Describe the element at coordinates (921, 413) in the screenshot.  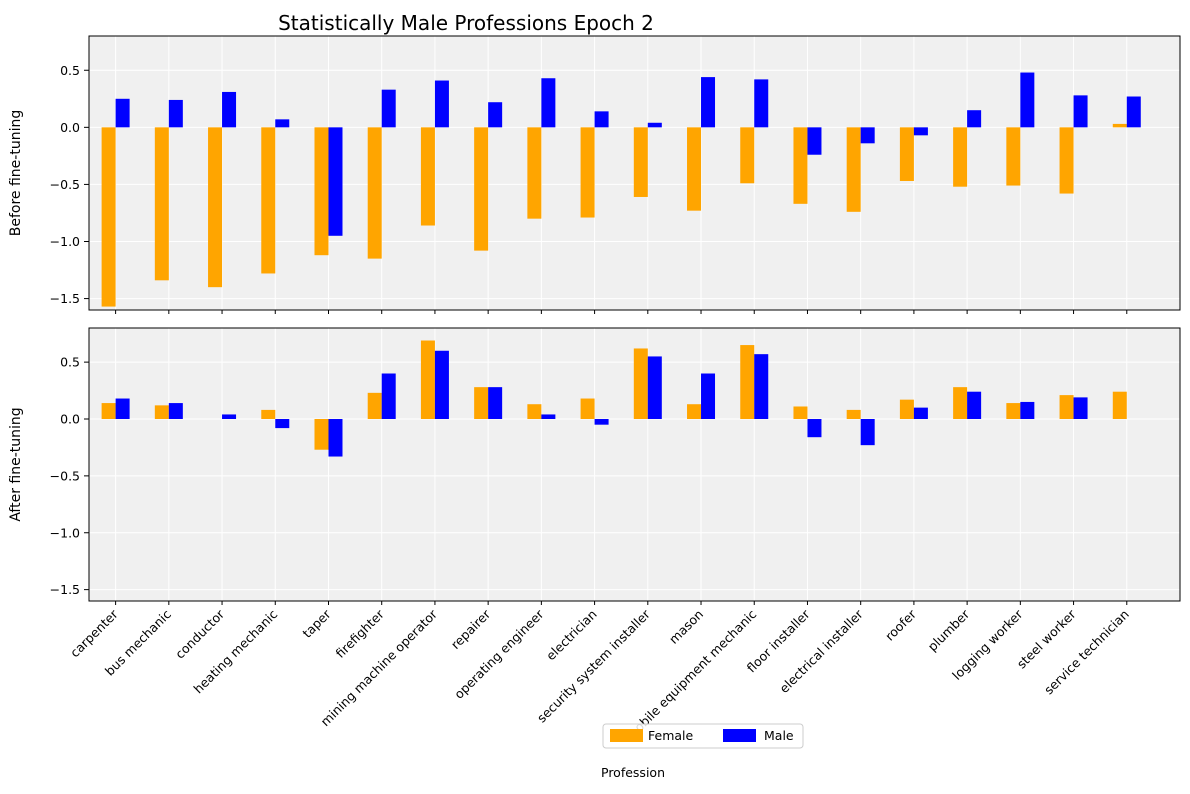
I see `bar-male-roofer` at that location.